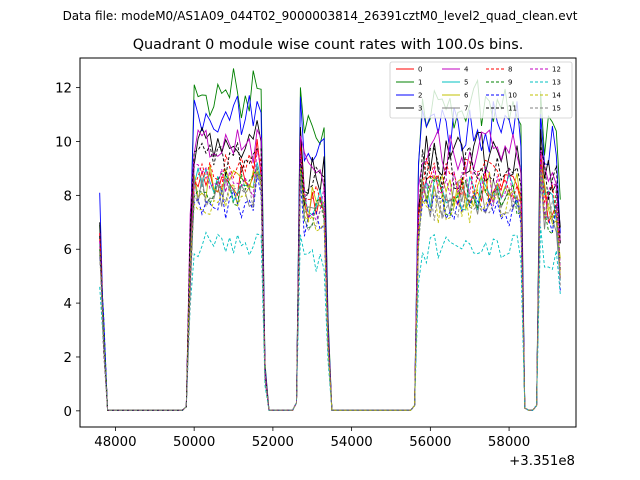 The height and width of the screenshot is (480, 640). I want to click on legend-label-3: 3, so click(420, 109).